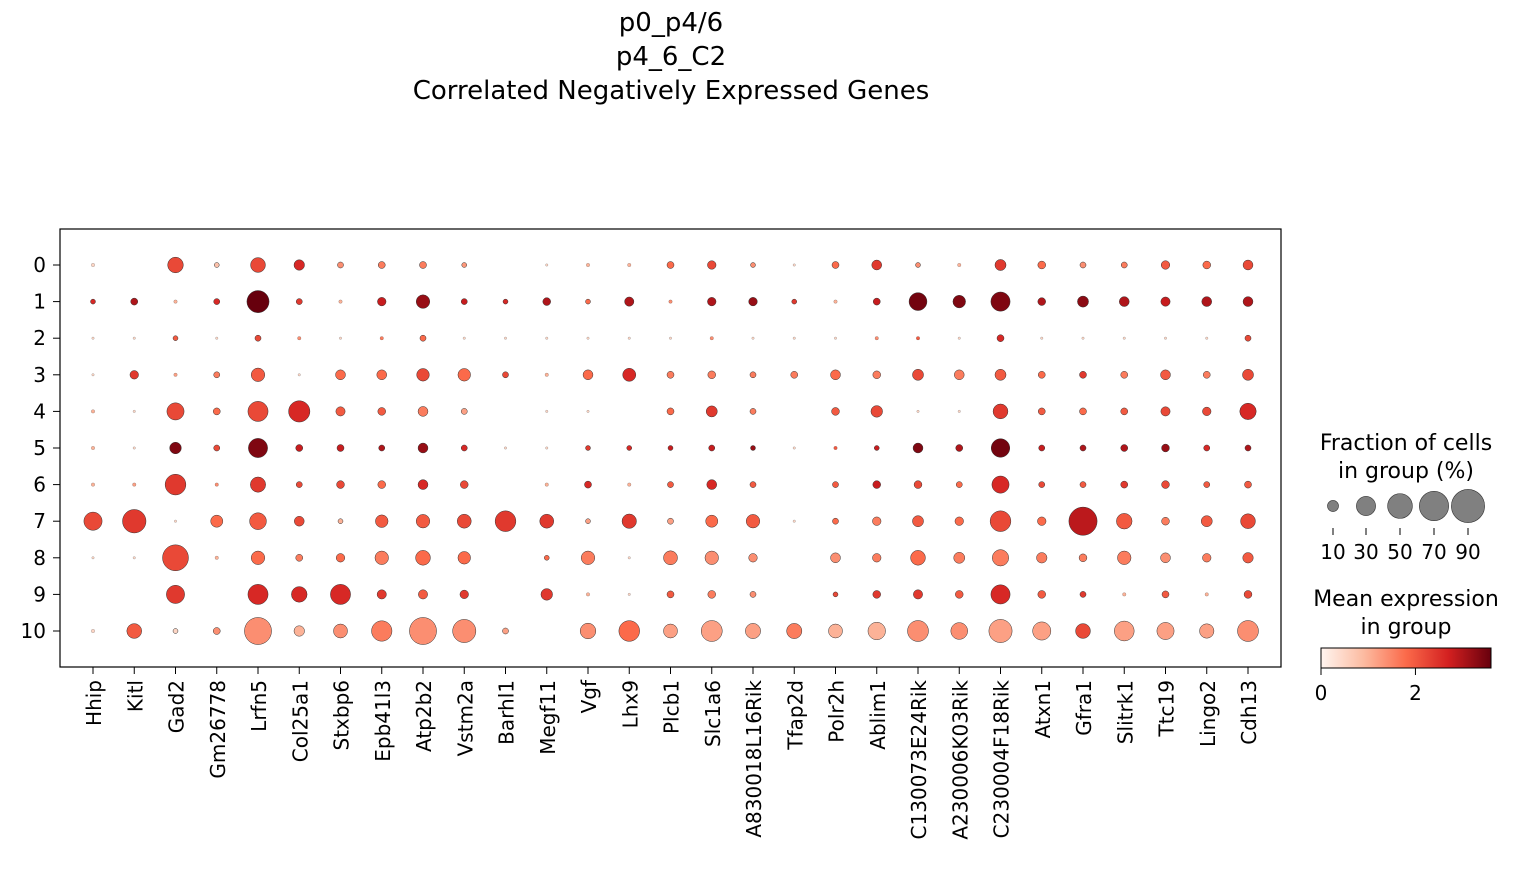 The height and width of the screenshot is (891, 1523). I want to click on dot-2-Lrfn5, so click(258, 338).